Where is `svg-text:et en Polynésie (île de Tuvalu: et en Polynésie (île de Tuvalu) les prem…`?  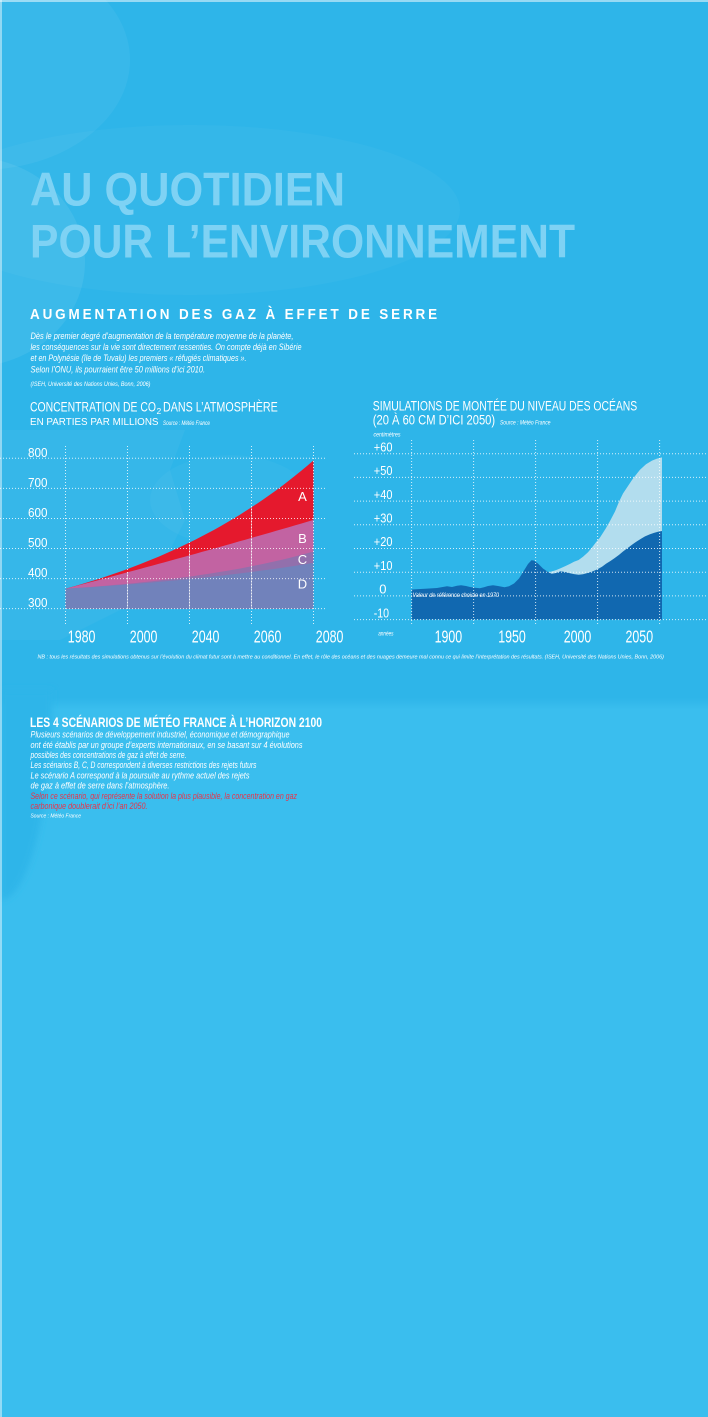
svg-text:et en Polynésie (île de Tuvalu: et en Polynésie (île de Tuvalu) les prem… is located at coordinates (139, 358).